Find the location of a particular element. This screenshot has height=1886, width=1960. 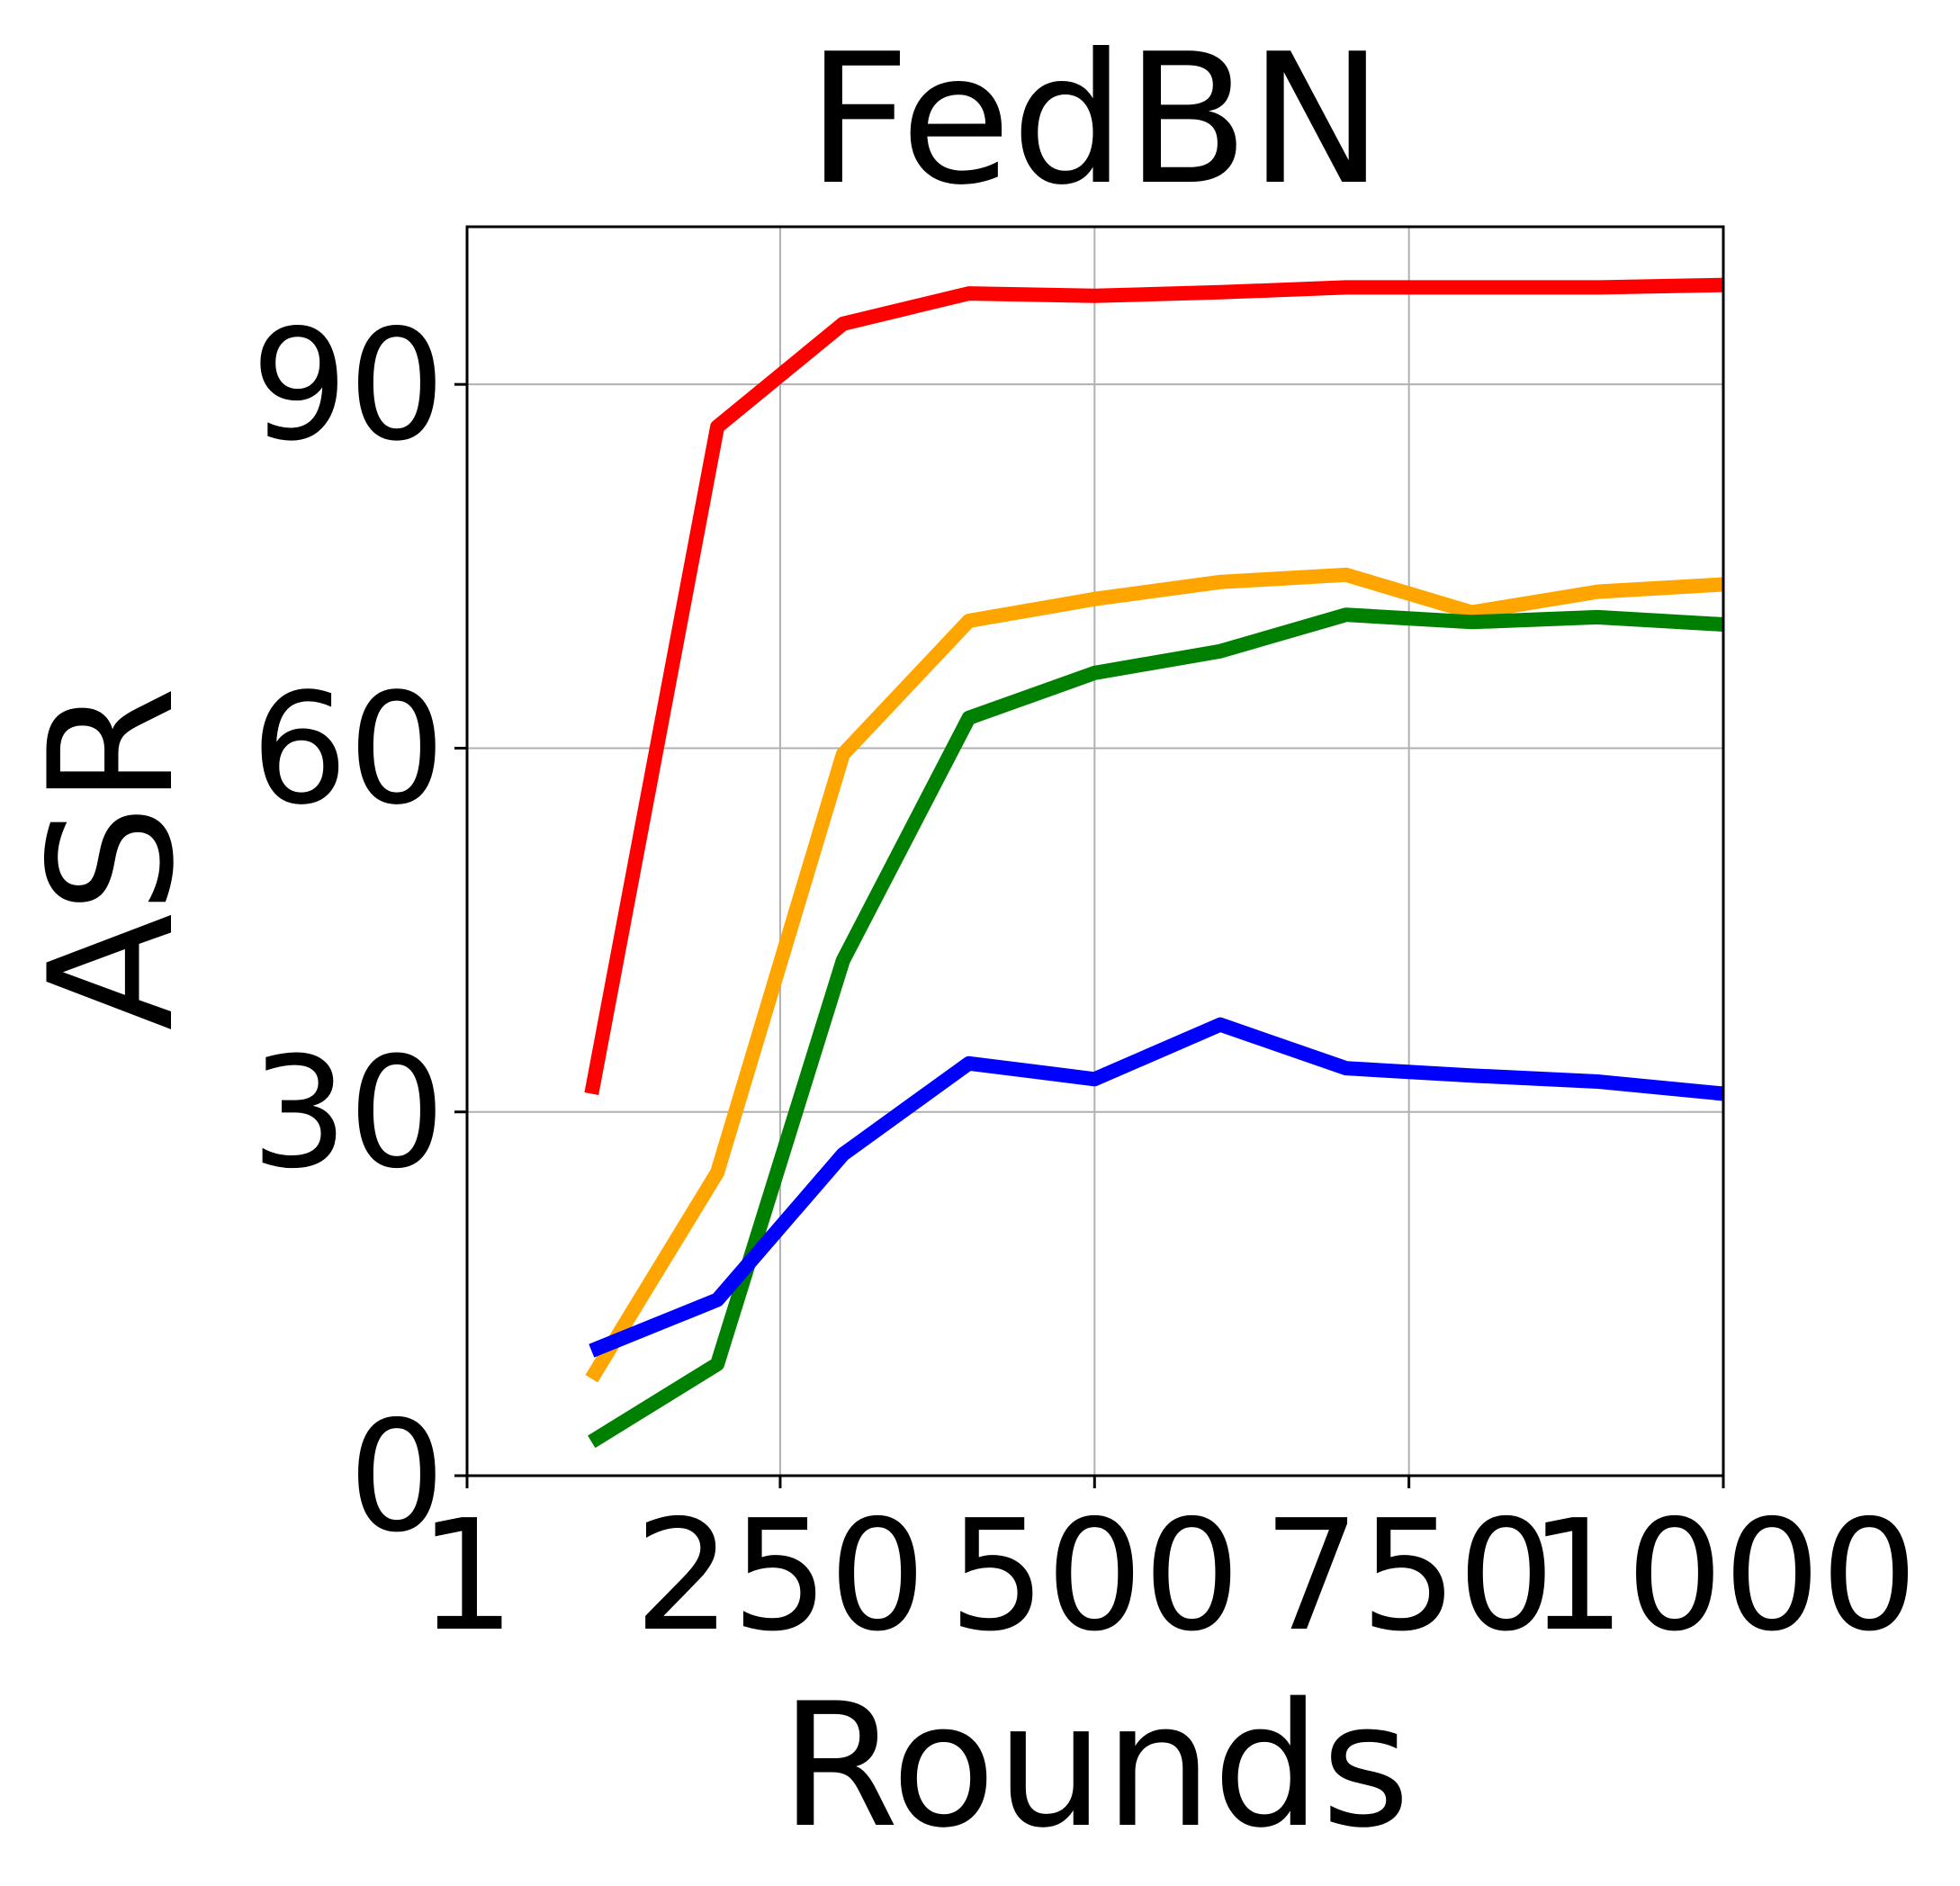

y-tick-label: 0 is located at coordinates (396, 1477).